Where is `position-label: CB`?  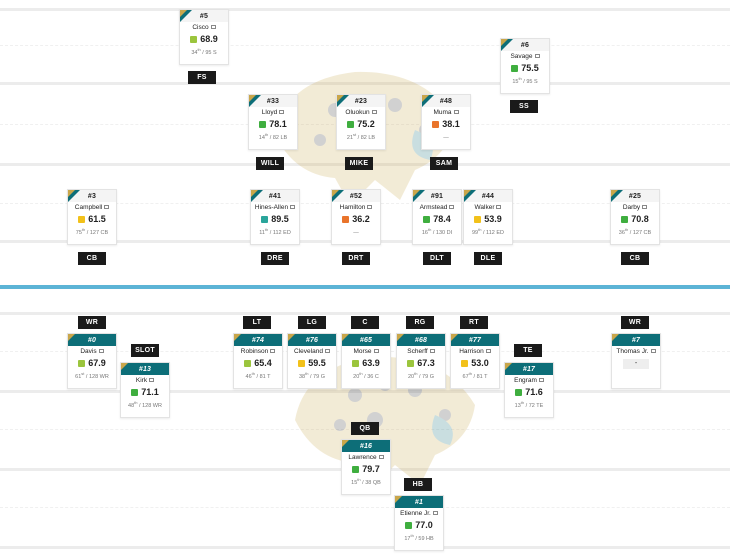
position-label: CB is located at coordinates (635, 258).